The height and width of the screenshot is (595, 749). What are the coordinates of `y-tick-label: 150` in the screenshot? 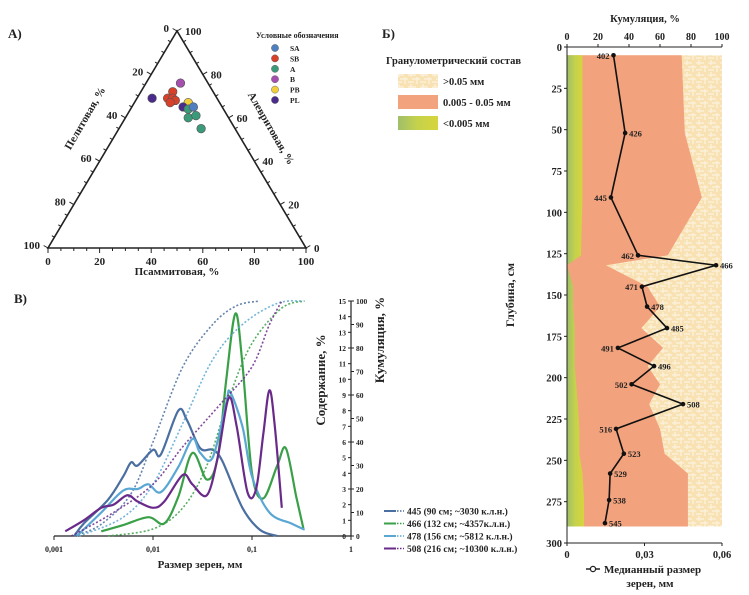 It's located at (554, 296).